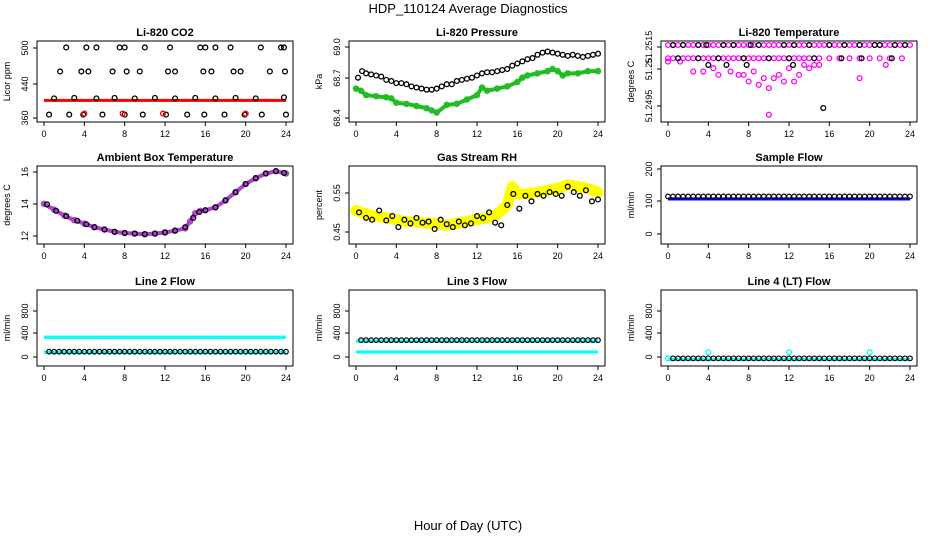 The height and width of the screenshot is (540, 936). Describe the element at coordinates (789, 33) in the screenshot. I see `panel-title: Li-820 Temperature` at that location.